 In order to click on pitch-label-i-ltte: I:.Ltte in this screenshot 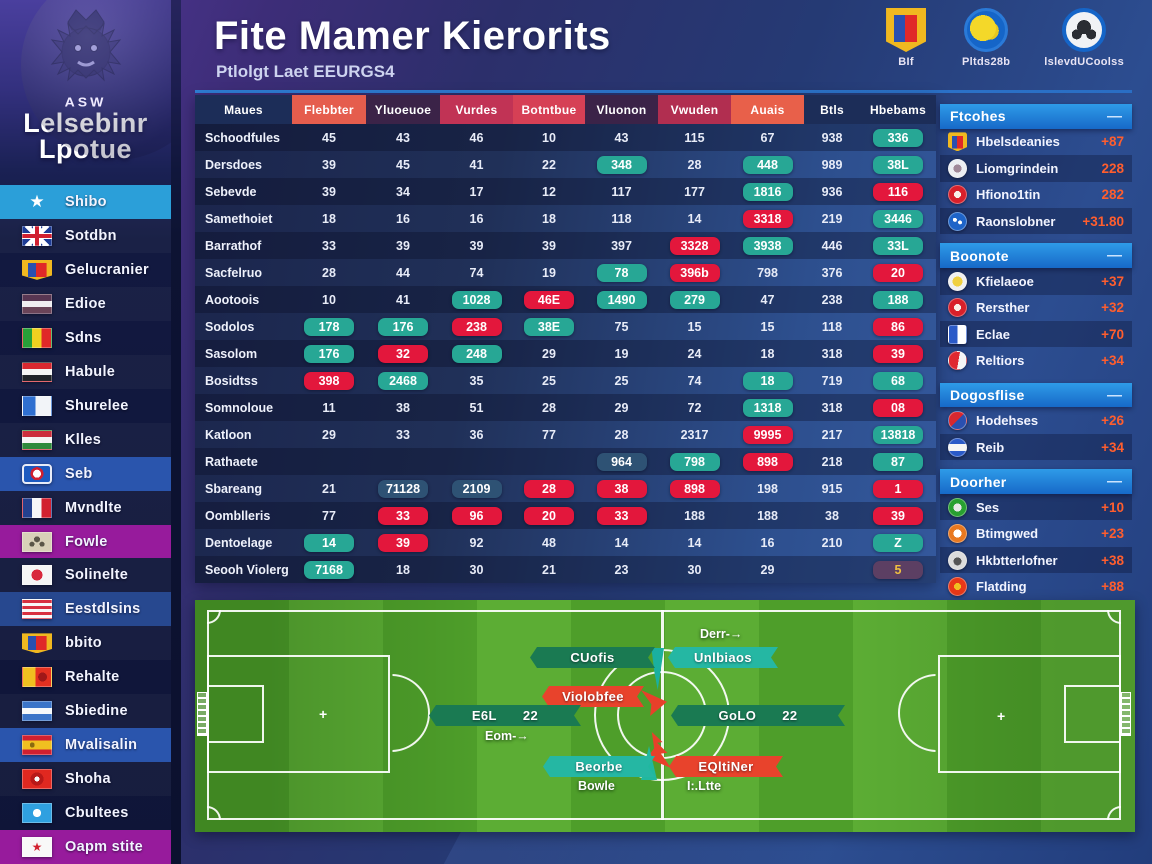, I will do `click(704, 786)`.